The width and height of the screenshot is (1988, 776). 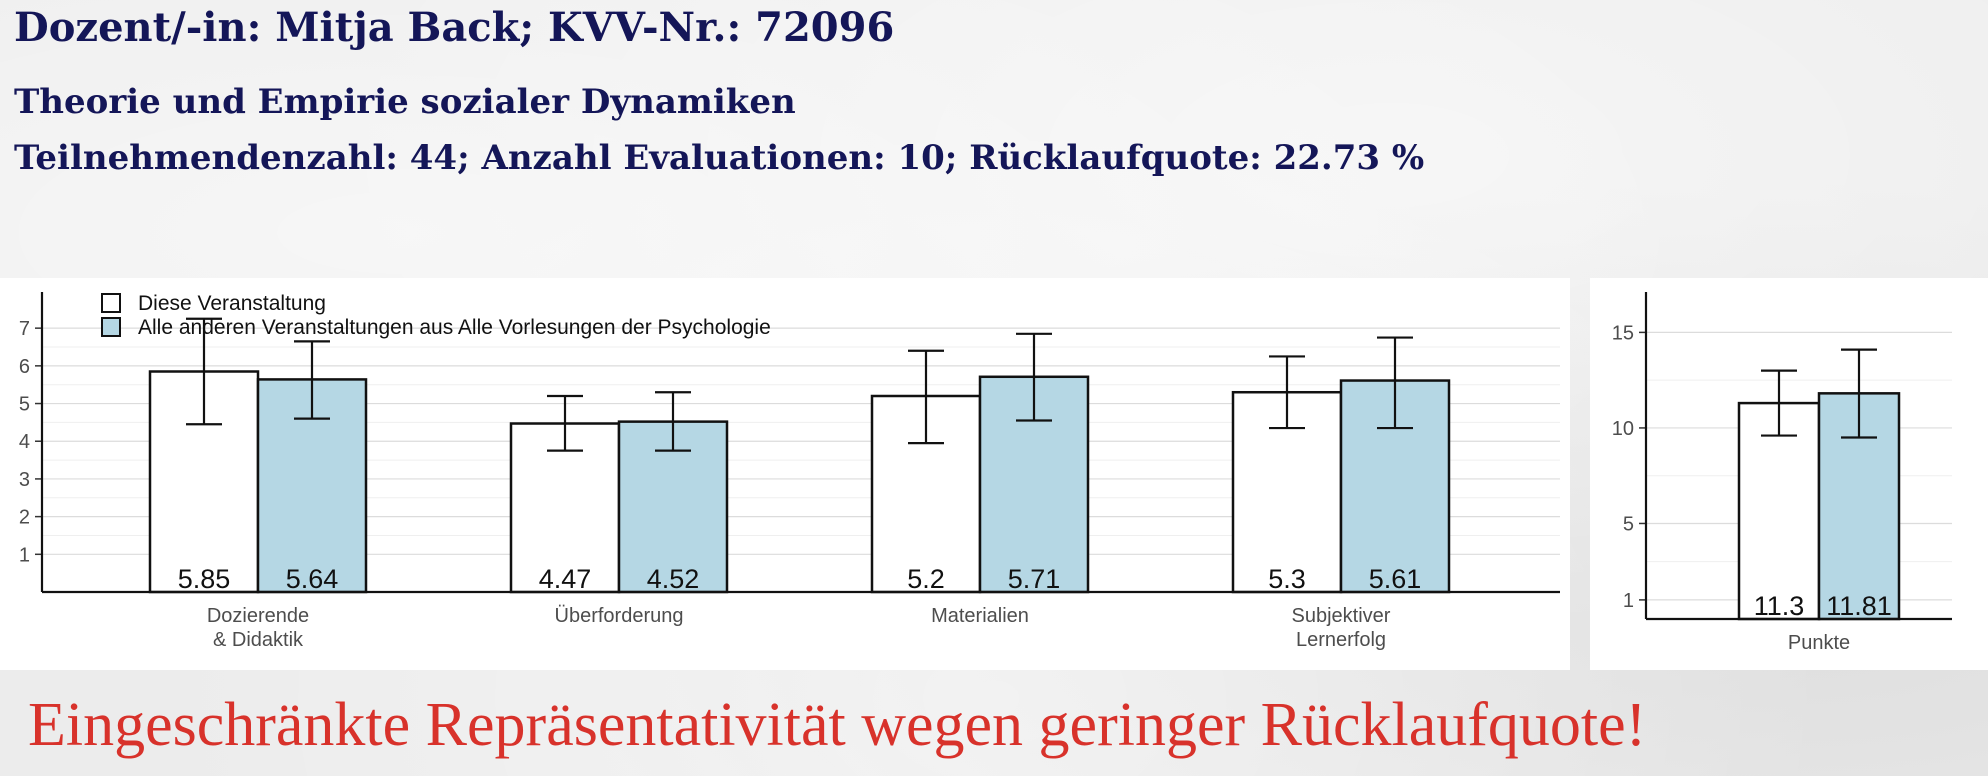 I want to click on bar-value-label: 5.64, so click(x=312, y=579).